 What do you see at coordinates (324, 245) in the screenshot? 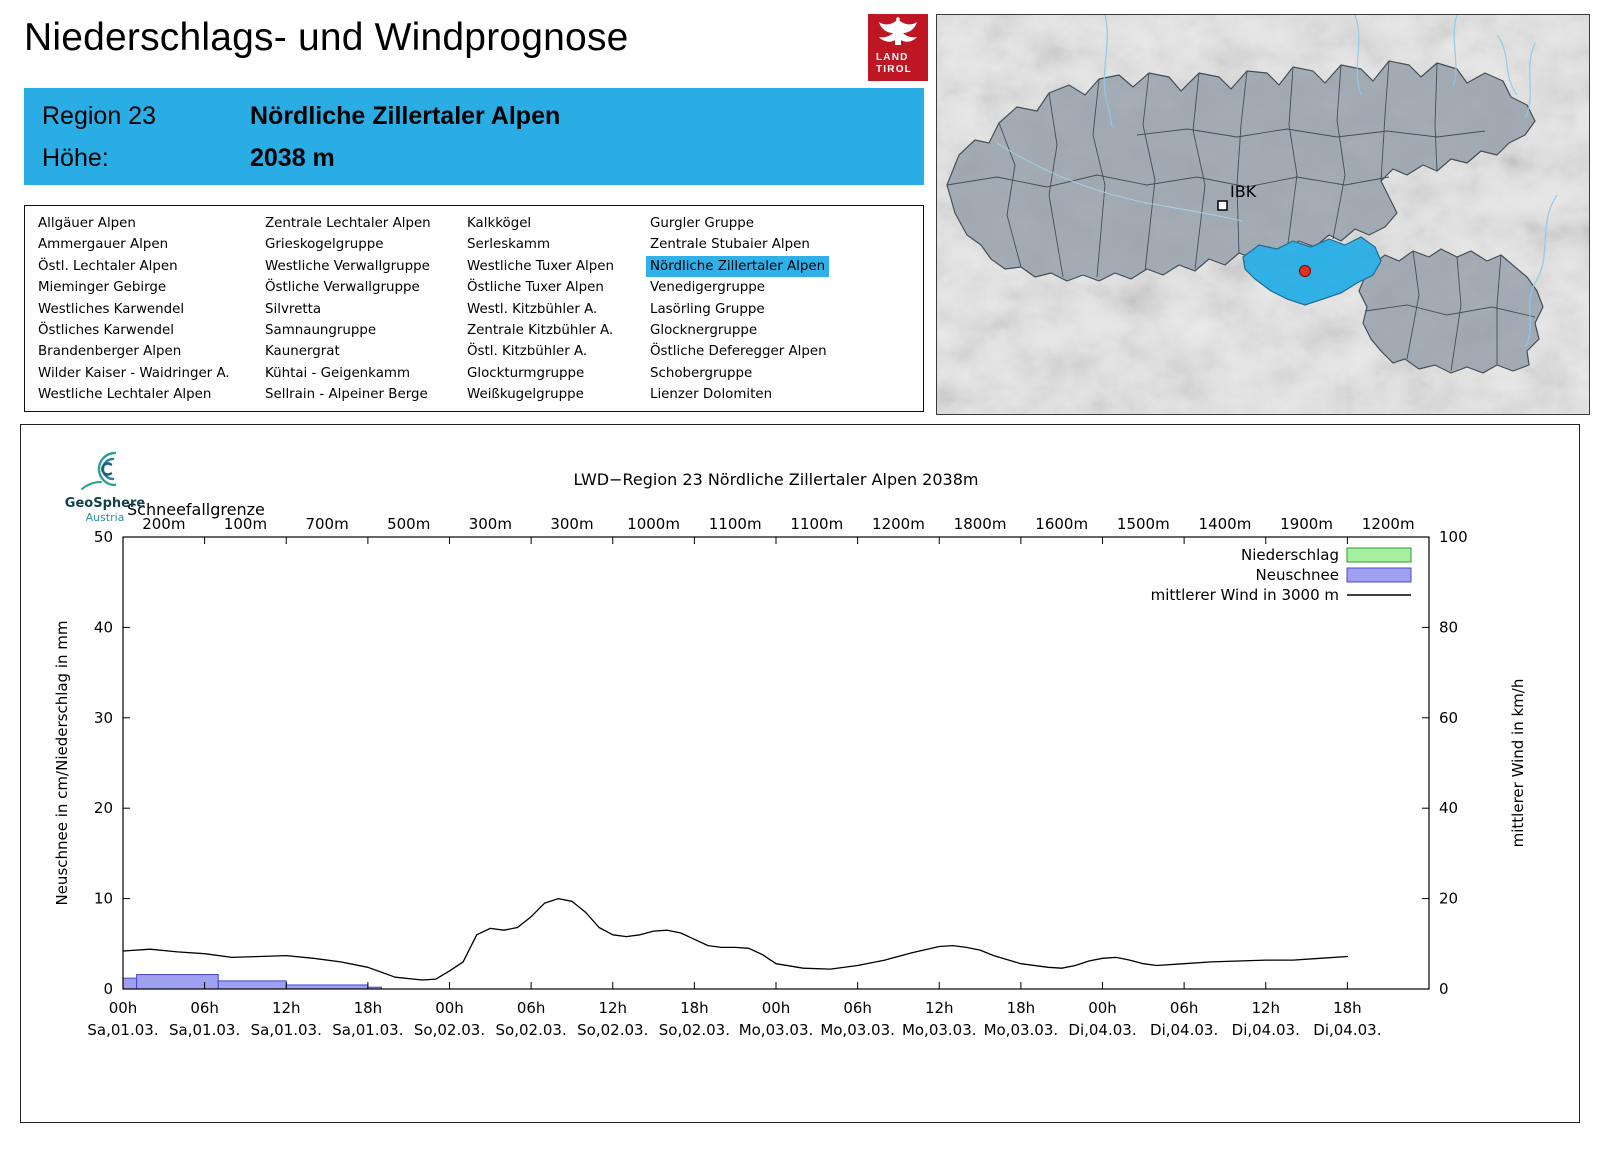
I see `region-list-item: Grieskogelgruppe` at bounding box center [324, 245].